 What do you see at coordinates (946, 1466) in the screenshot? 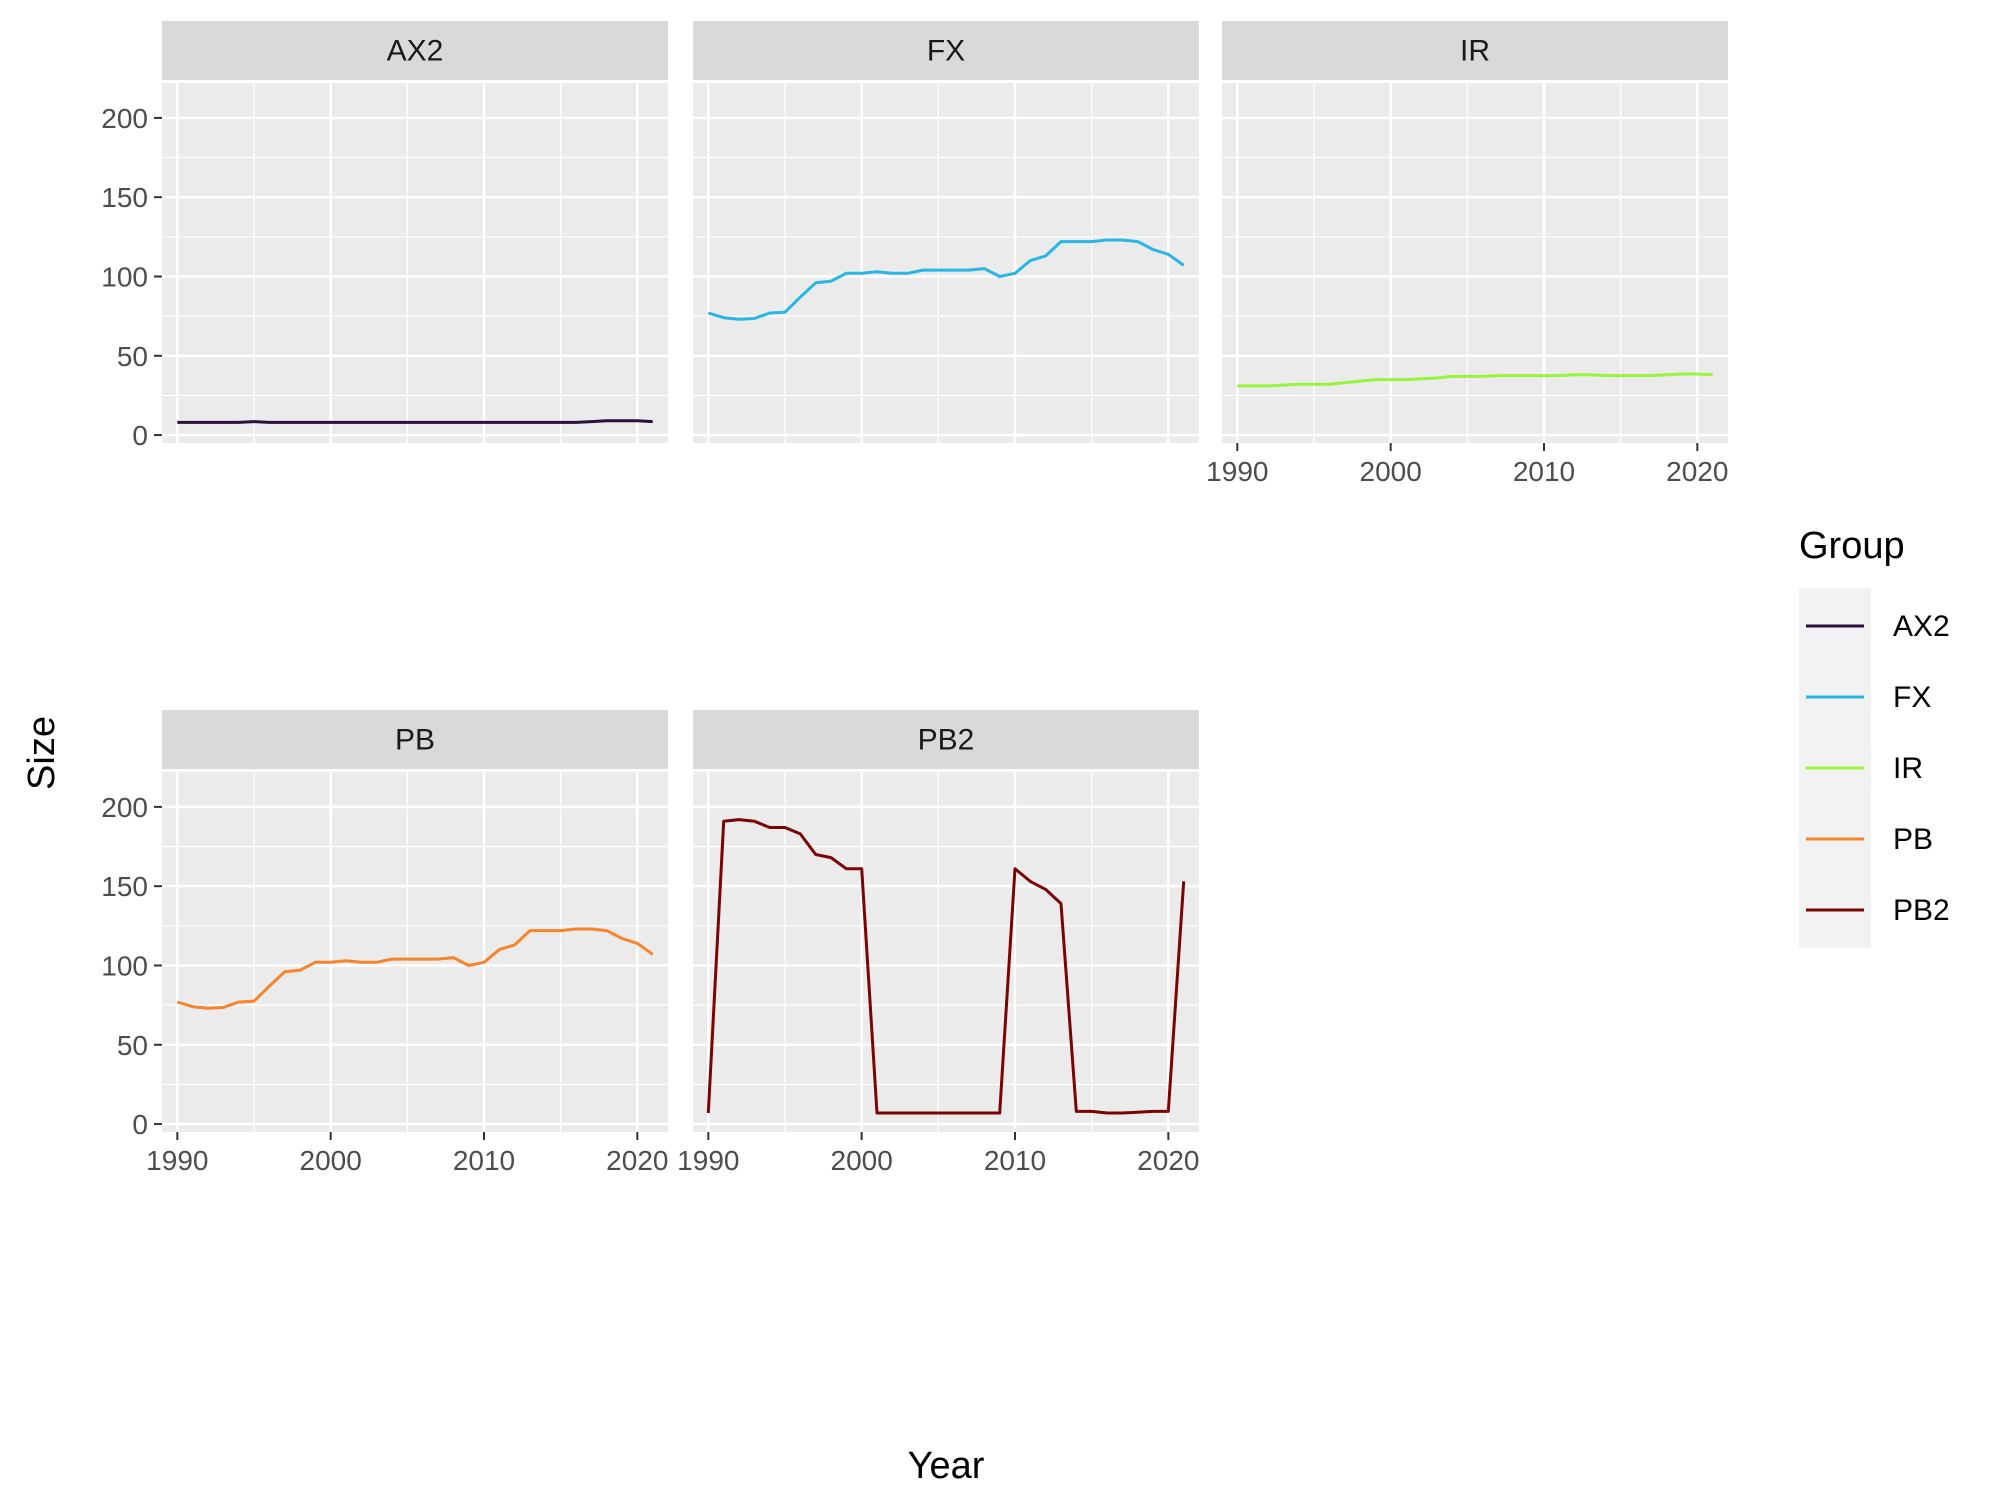
I see `x-axis-title: Year` at bounding box center [946, 1466].